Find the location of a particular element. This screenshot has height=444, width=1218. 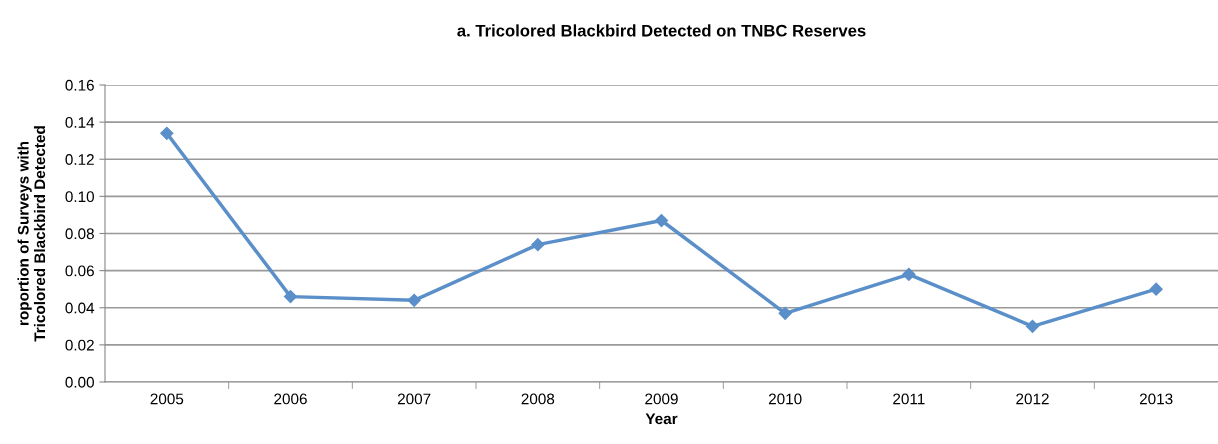

y-tick-label: 0.04 is located at coordinates (80, 308).